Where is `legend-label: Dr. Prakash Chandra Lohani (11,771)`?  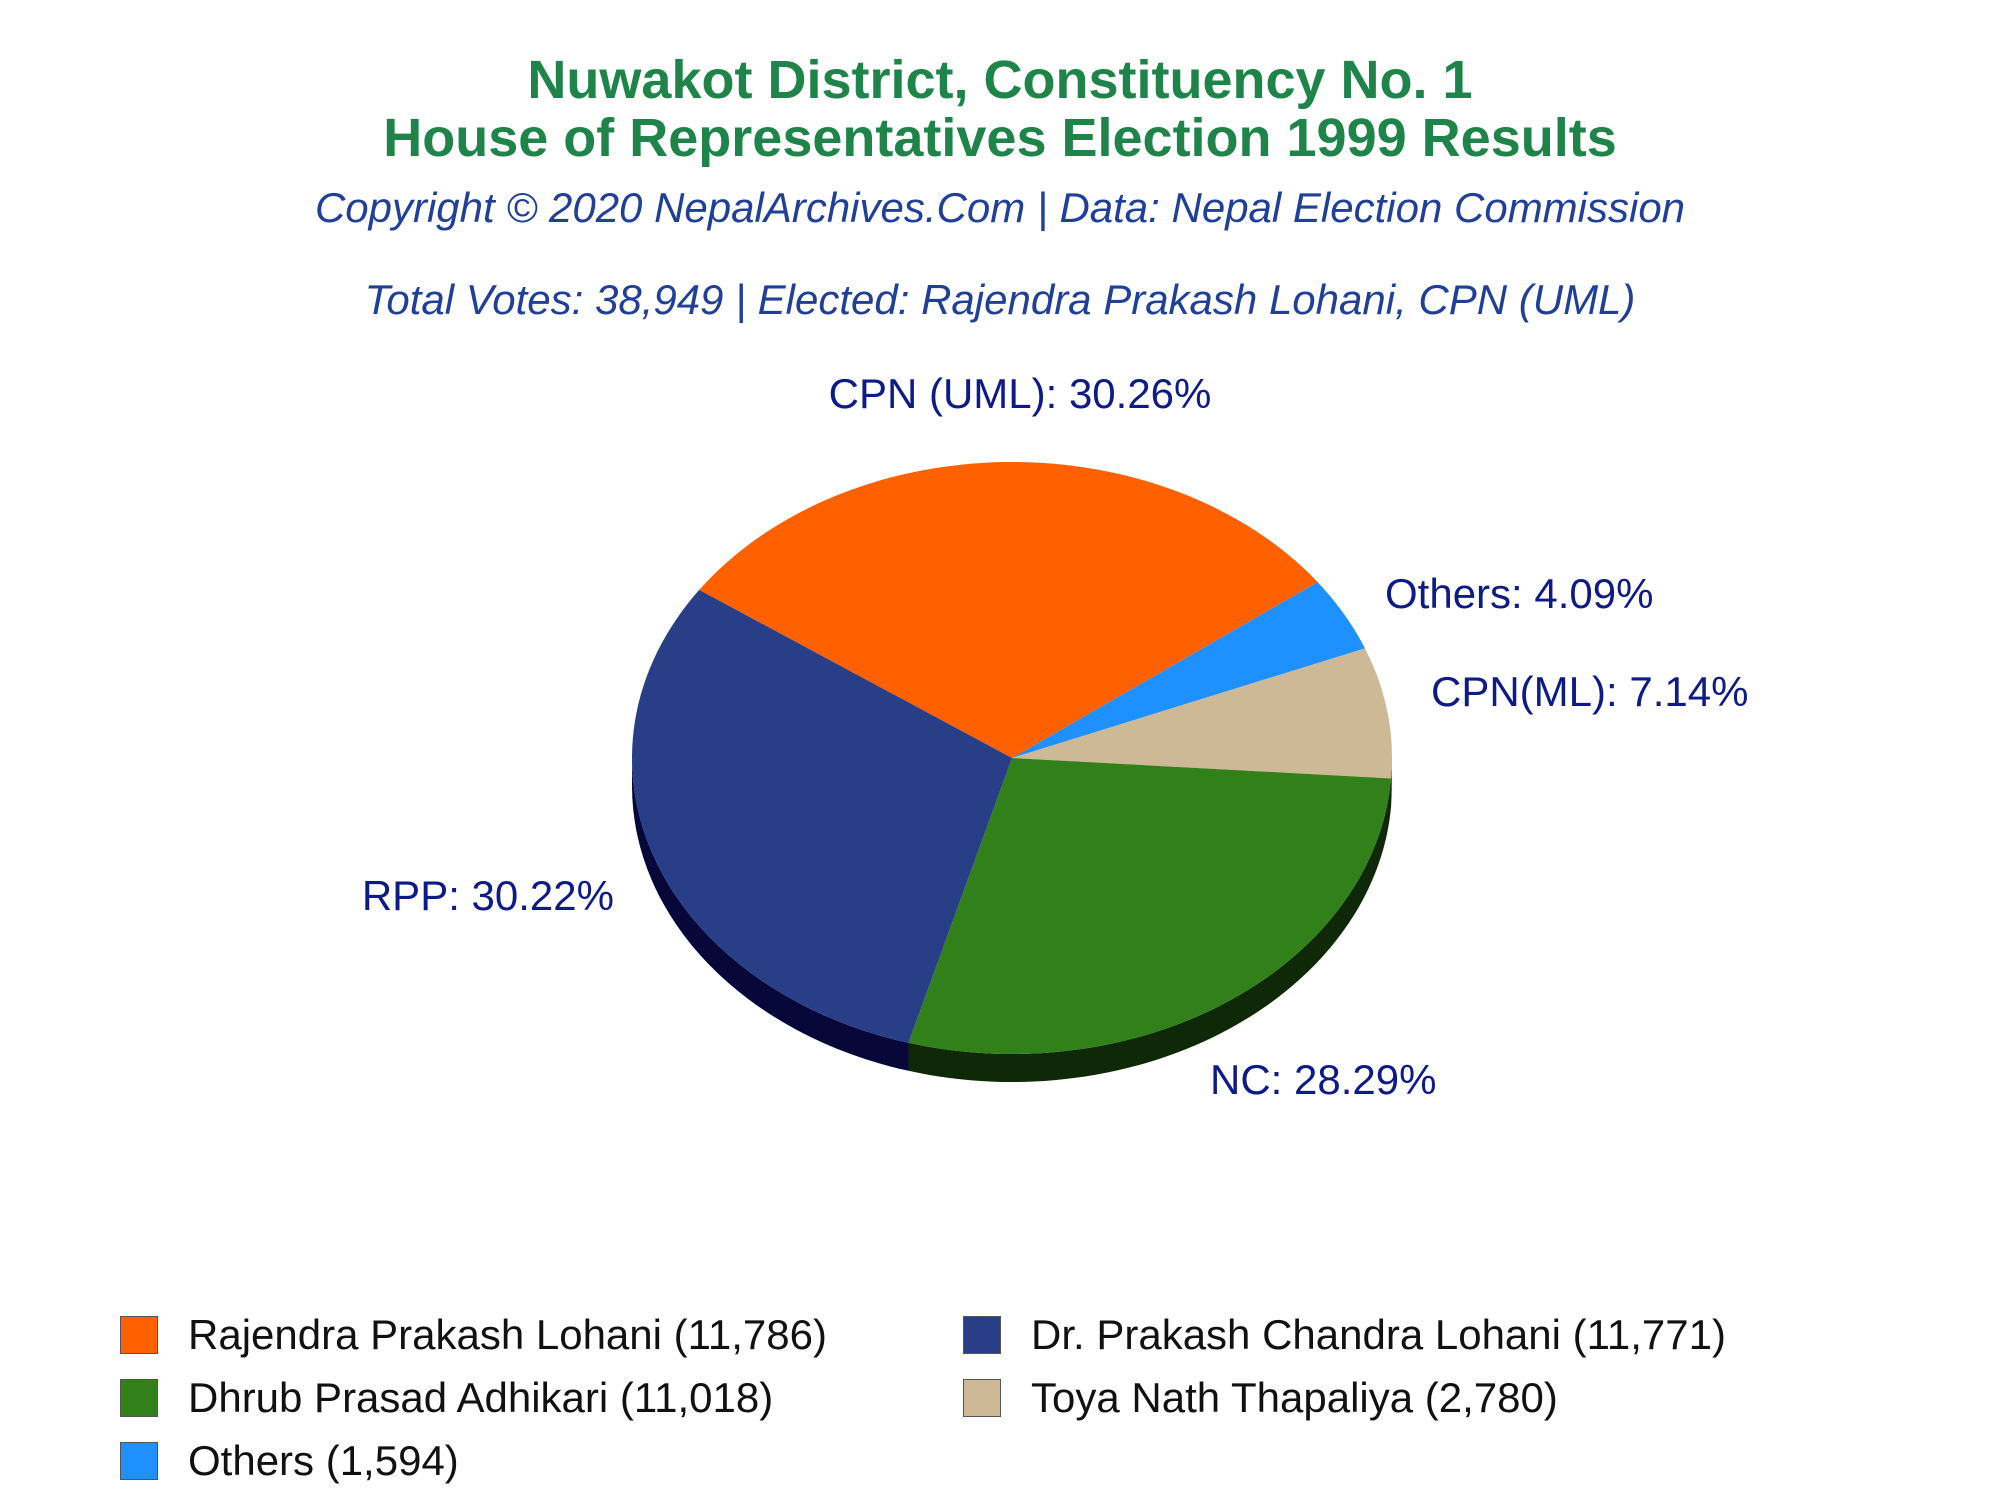
legend-label: Dr. Prakash Chandra Lohani (11,771) is located at coordinates (1378, 1334).